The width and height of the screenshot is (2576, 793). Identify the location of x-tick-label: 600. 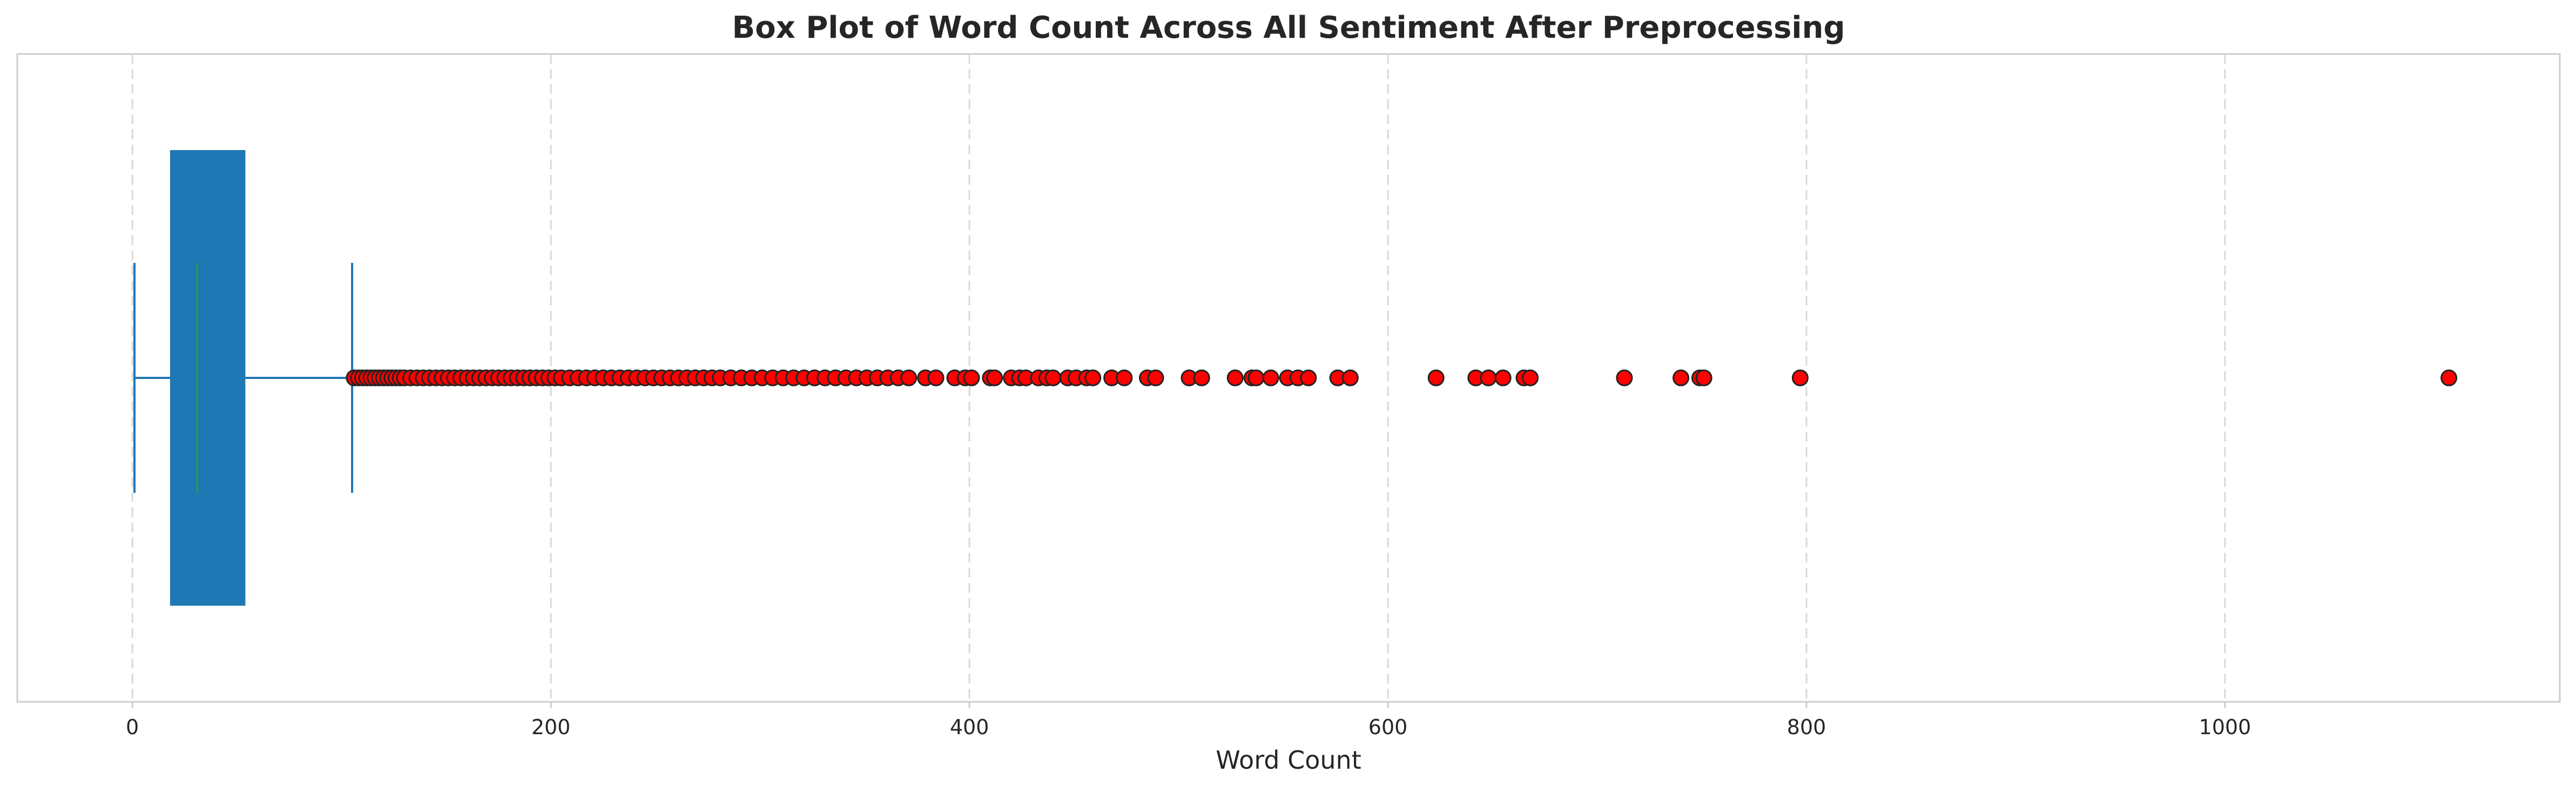
(1388, 727).